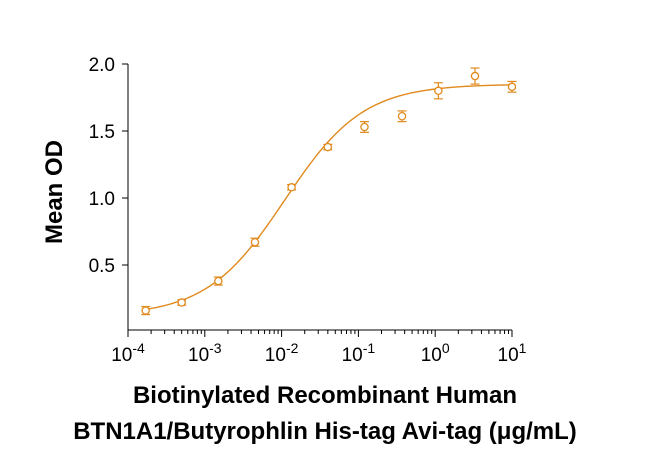 This screenshot has width=650, height=456. What do you see at coordinates (138, 348) in the screenshot?
I see `x-tick-exponent: -4` at bounding box center [138, 348].